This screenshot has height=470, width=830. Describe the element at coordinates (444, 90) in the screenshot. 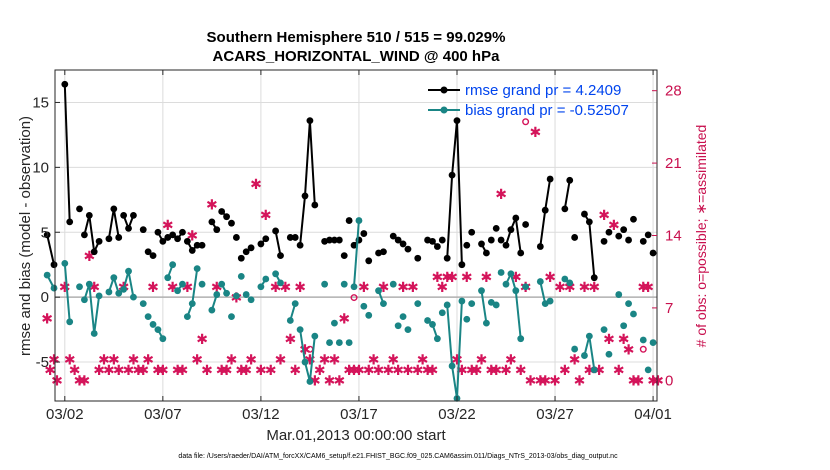

I see `legend-rmse-marker` at that location.